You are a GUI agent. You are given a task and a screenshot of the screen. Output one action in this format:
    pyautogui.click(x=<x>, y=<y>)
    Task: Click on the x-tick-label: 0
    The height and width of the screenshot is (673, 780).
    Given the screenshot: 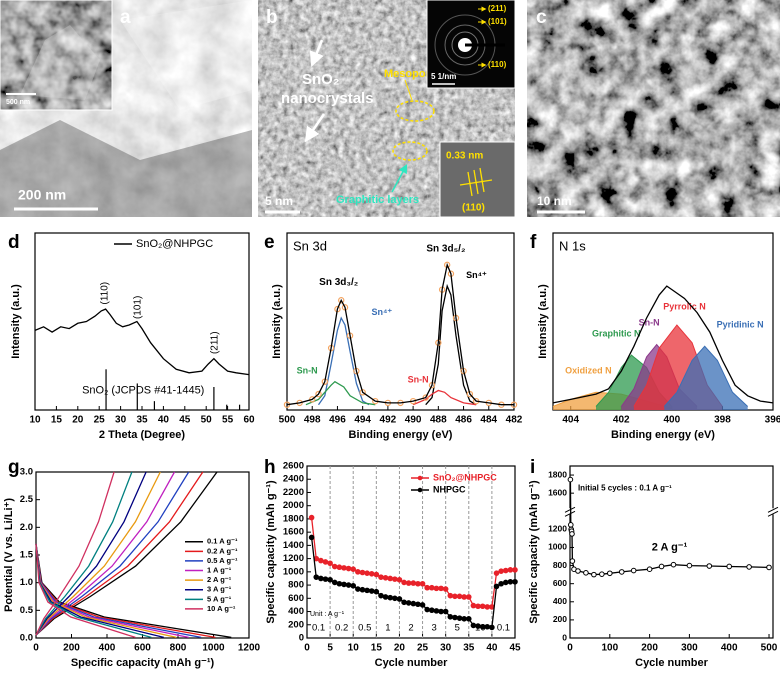 What is the action you would take?
    pyautogui.click(x=307, y=648)
    